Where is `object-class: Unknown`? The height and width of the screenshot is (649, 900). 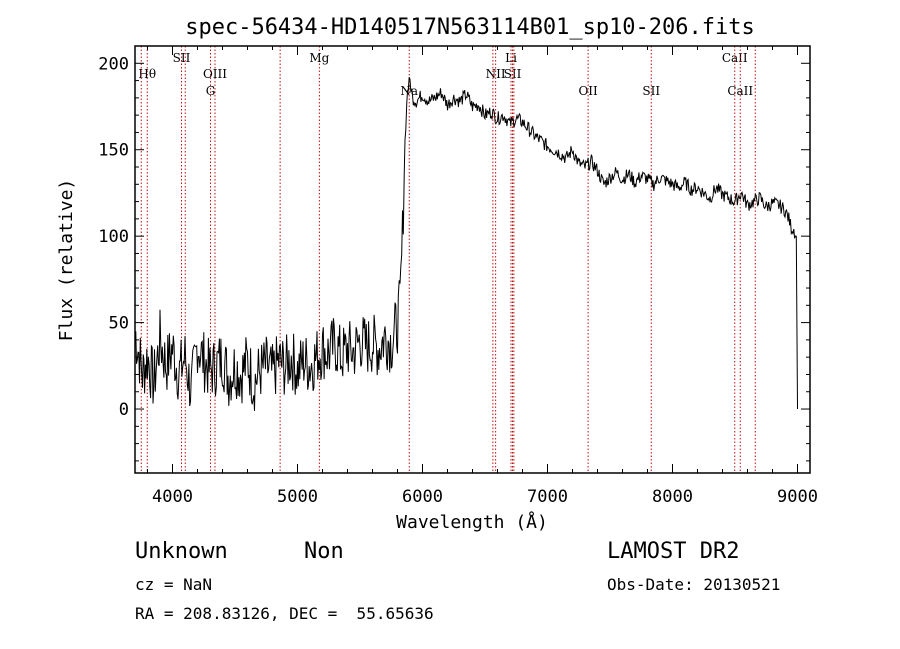 object-class: Unknown is located at coordinates (181, 551).